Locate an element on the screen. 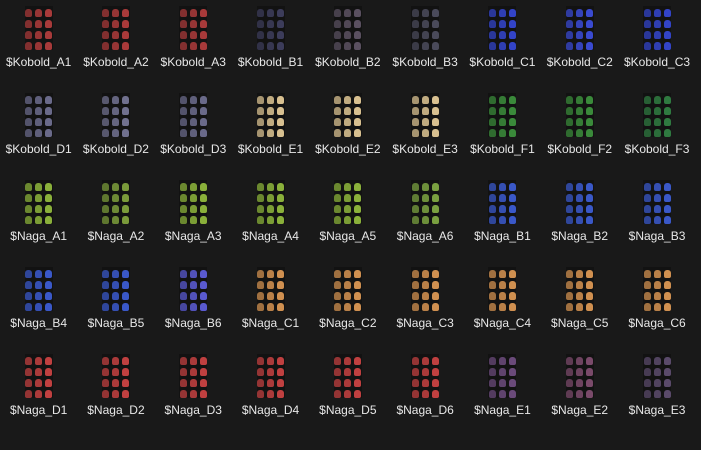  file-item: $Naga_D6 is located at coordinates (424, 397).